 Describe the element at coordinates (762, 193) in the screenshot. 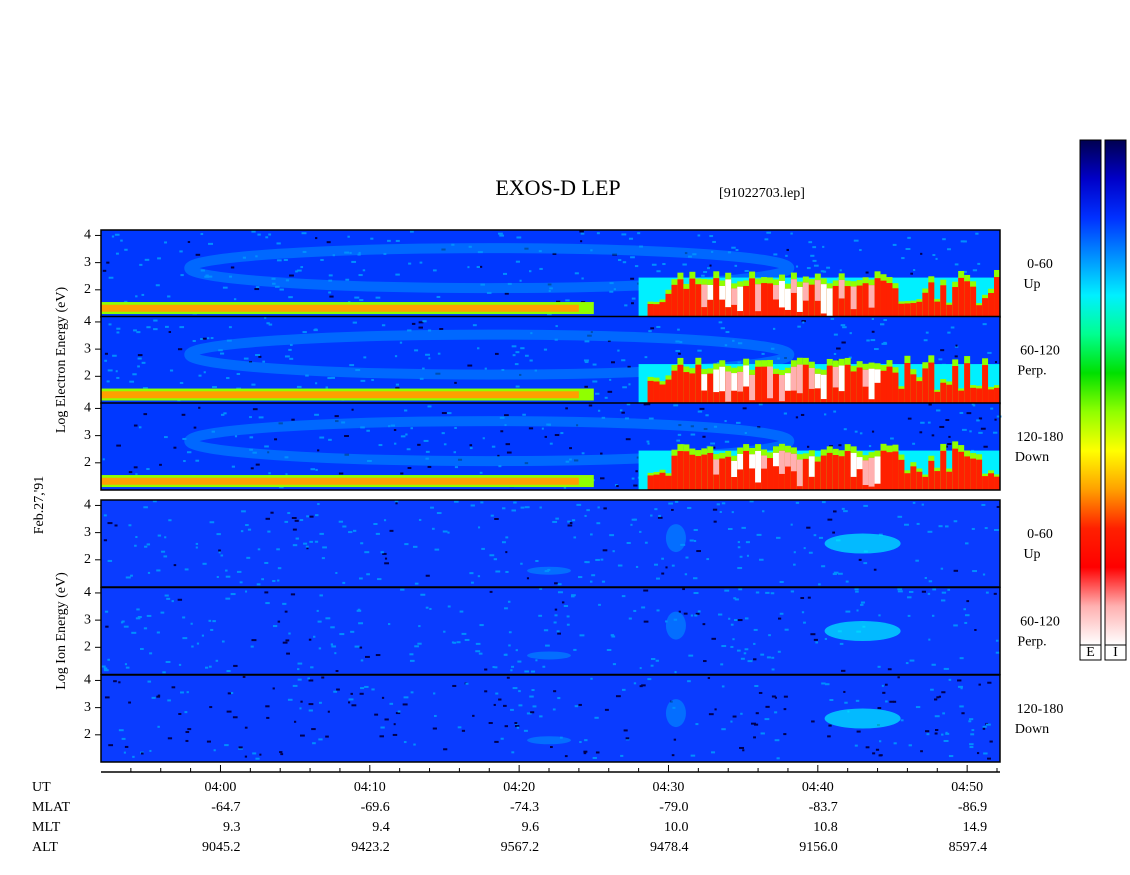

I see `chart-subtitle: [91022703.lep]` at that location.